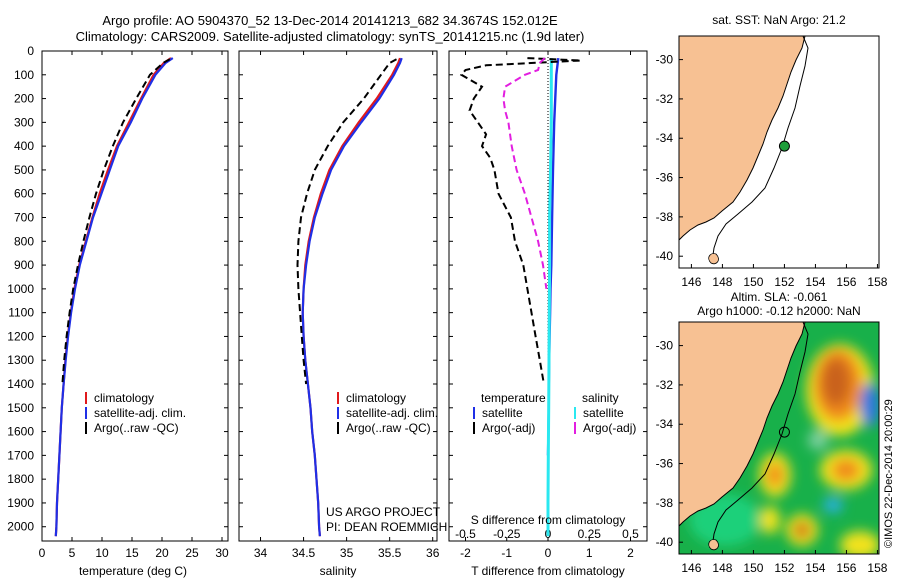  Describe the element at coordinates (133, 571) in the screenshot. I see `temperature-axis-label: temperature (deg C)` at that location.